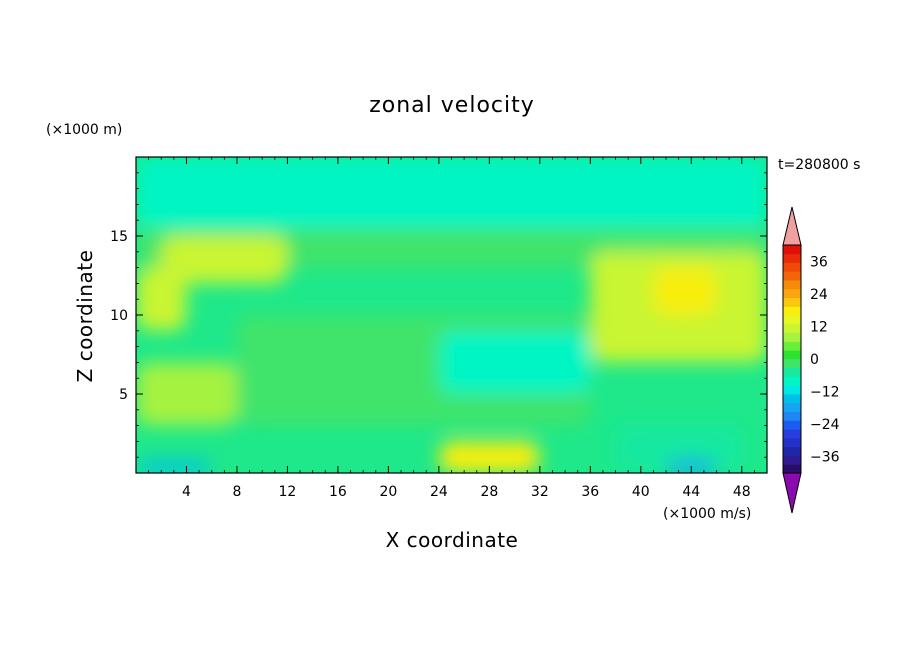  What do you see at coordinates (186, 492) in the screenshot?
I see `x-tick-label: 4` at bounding box center [186, 492].